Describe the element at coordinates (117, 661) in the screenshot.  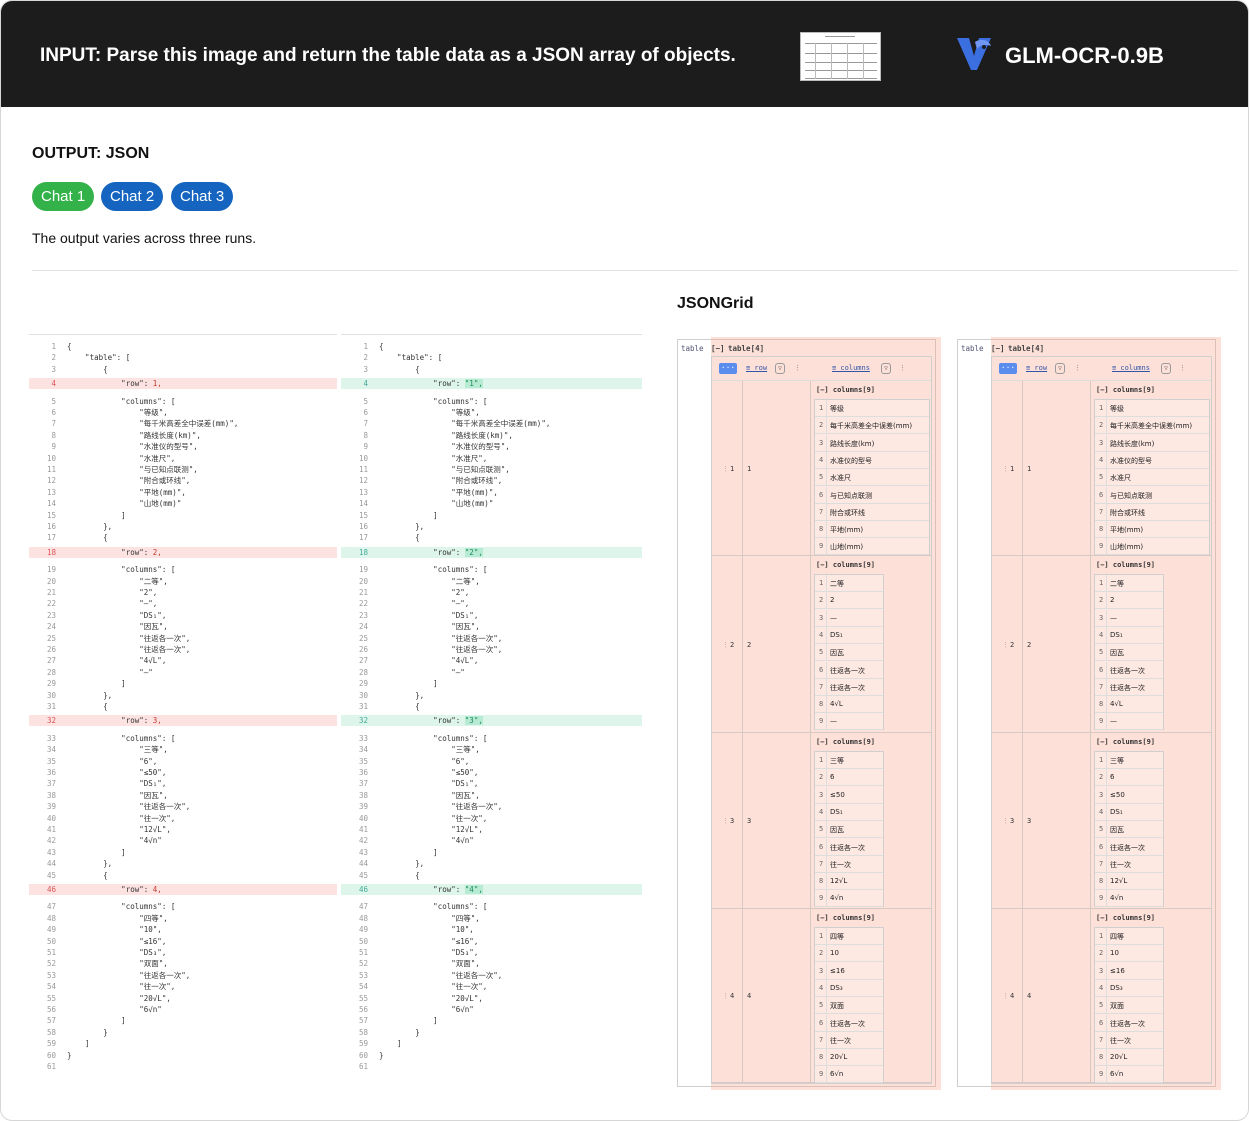
I see `line-text: "4√L",` at that location.